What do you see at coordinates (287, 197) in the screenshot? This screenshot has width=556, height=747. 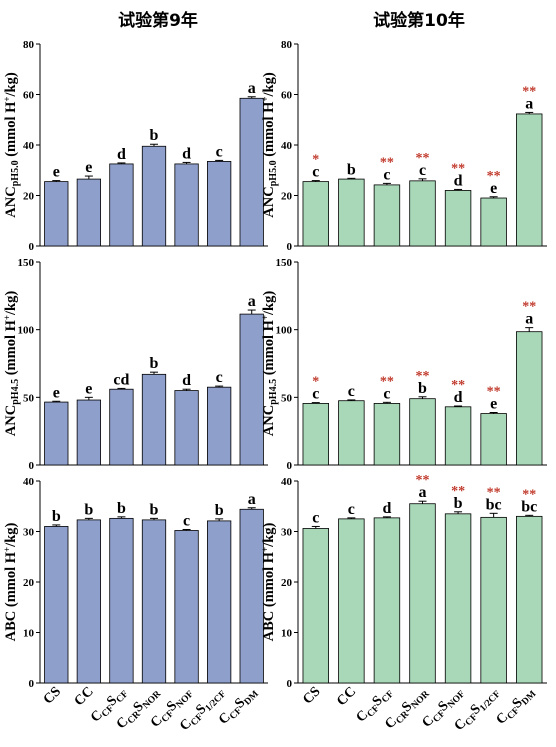 I see `y-tick-label: 20` at bounding box center [287, 197].